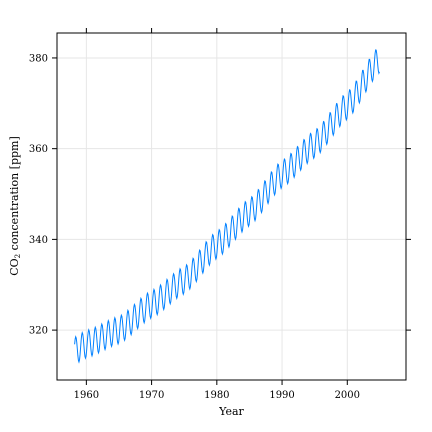 This screenshot has height=432, width=432. Describe the element at coordinates (38, 58) in the screenshot. I see `y-tick-label: 380` at that location.